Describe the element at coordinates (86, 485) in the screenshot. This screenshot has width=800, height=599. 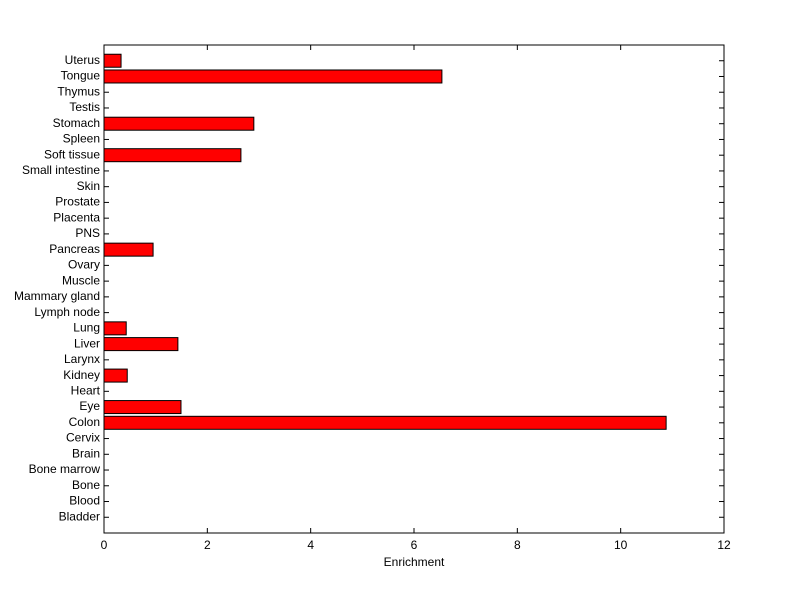
I see `y-tick-label: Bone` at that location.